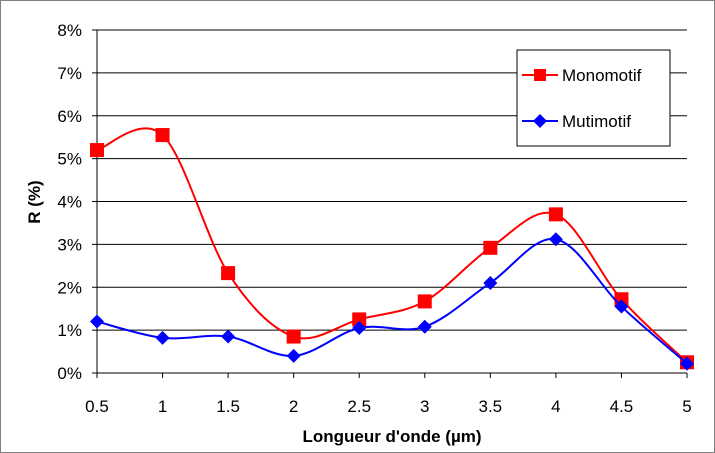 This screenshot has height=453, width=715. I want to click on x-axis-title: Longueur d'onde (µm), so click(391, 436).